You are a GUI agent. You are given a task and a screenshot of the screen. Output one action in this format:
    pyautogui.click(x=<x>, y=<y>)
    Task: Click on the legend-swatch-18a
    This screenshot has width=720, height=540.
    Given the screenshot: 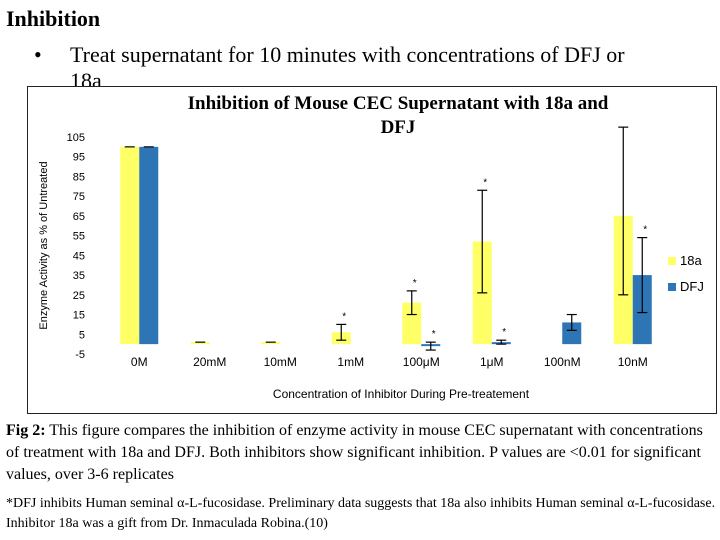 What is the action you would take?
    pyautogui.click(x=672, y=261)
    